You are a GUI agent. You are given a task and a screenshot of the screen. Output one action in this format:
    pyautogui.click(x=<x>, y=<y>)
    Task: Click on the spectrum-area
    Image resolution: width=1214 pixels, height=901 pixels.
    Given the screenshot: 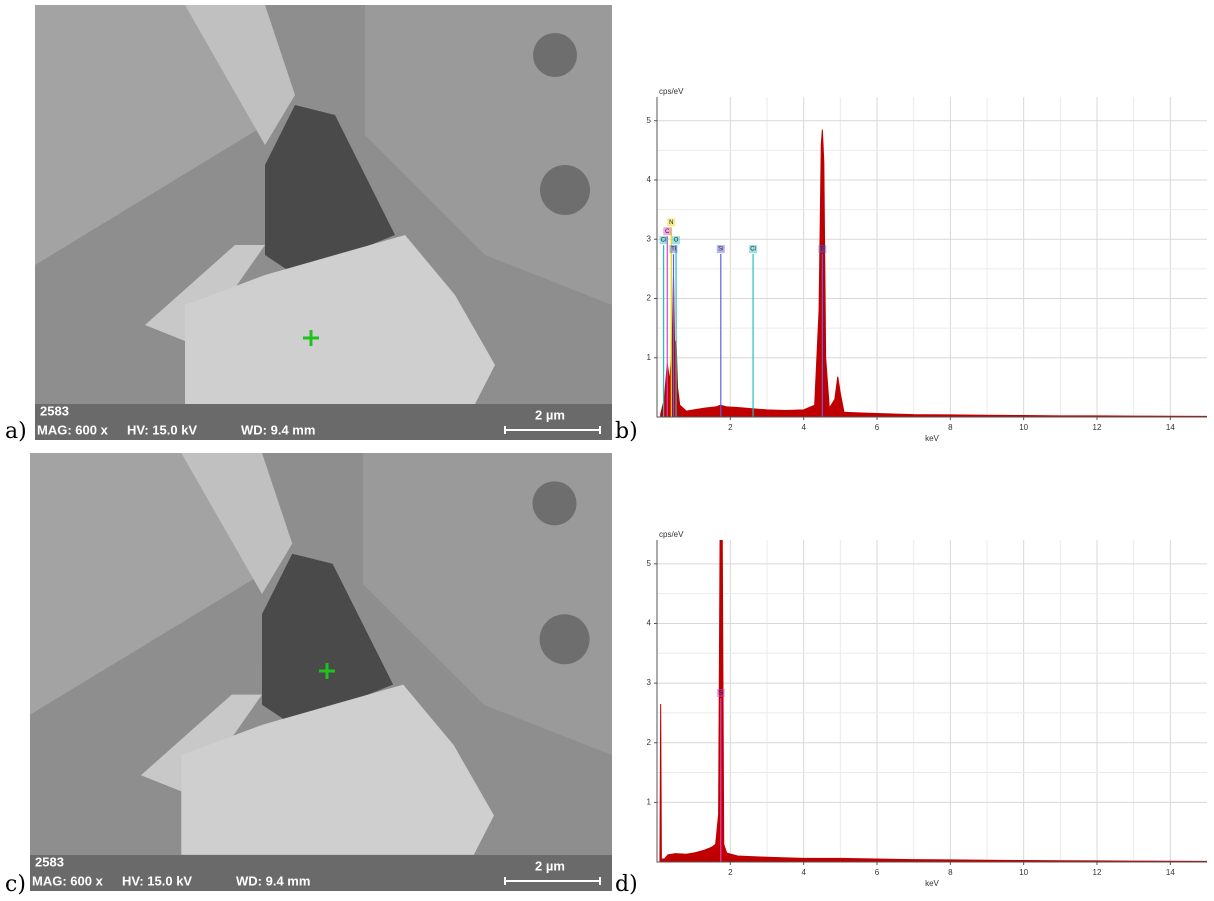 What is the action you would take?
    pyautogui.click(x=933, y=273)
    